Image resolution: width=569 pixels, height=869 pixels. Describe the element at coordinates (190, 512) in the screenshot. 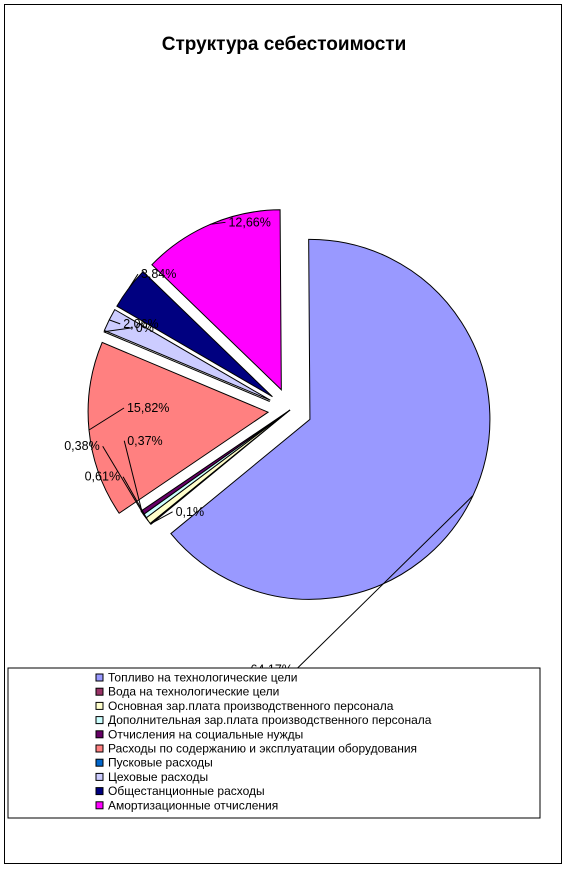

I see `data-label: 0,1%` at that location.